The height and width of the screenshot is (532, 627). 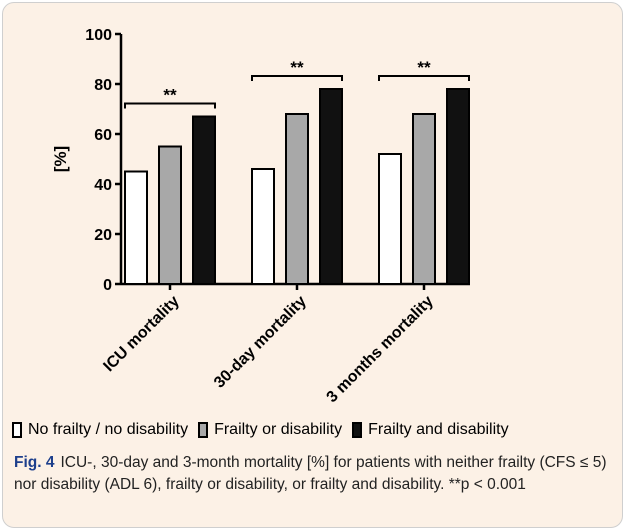 What do you see at coordinates (260, 342) in the screenshot?
I see `x-tick-label: 30-day mortality` at bounding box center [260, 342].